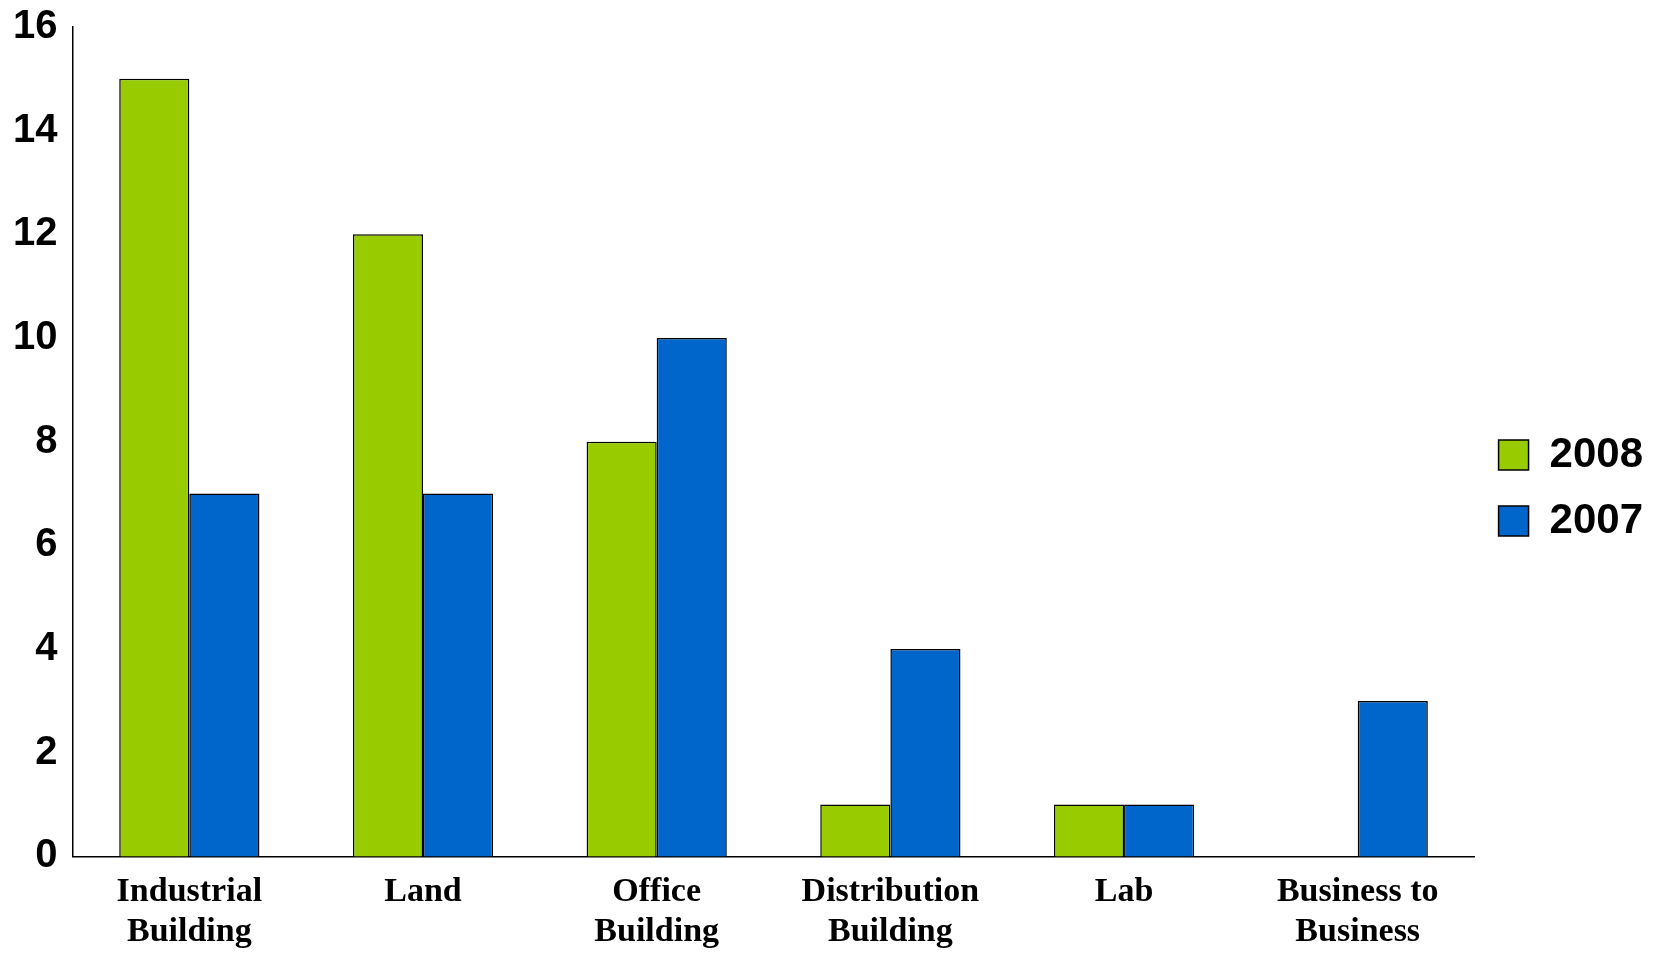  I want to click on y-tick-label: 2, so click(46, 749).